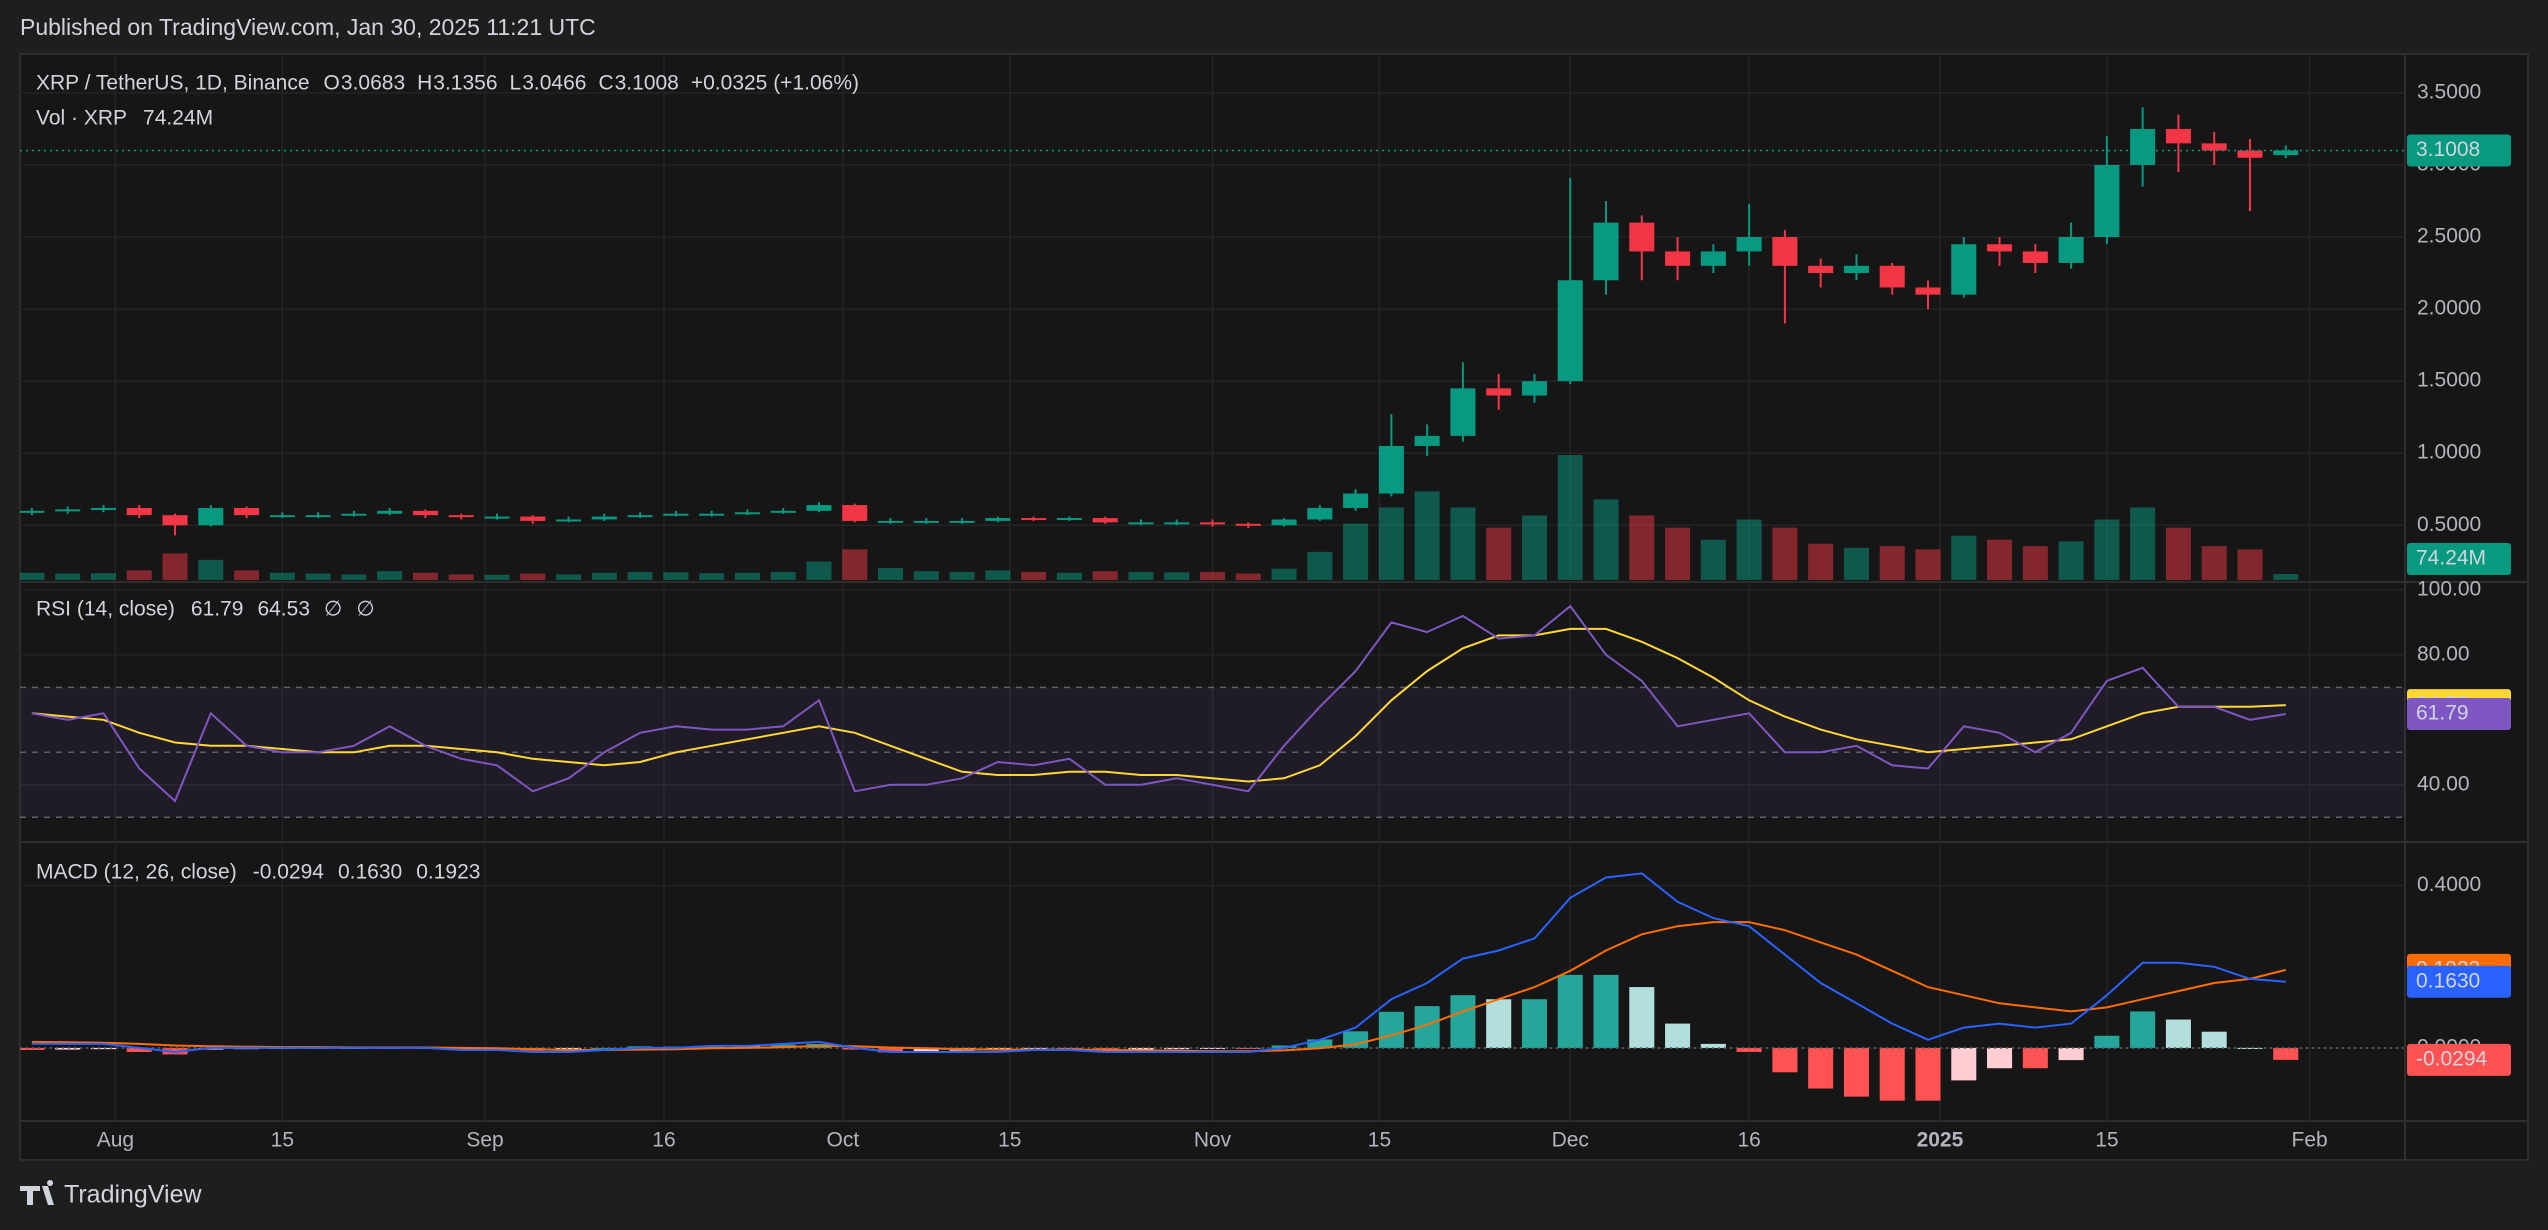 This screenshot has height=1230, width=2548. Describe the element at coordinates (105, 609) in the screenshot. I see `legend-text: RSI (14, close)` at that location.